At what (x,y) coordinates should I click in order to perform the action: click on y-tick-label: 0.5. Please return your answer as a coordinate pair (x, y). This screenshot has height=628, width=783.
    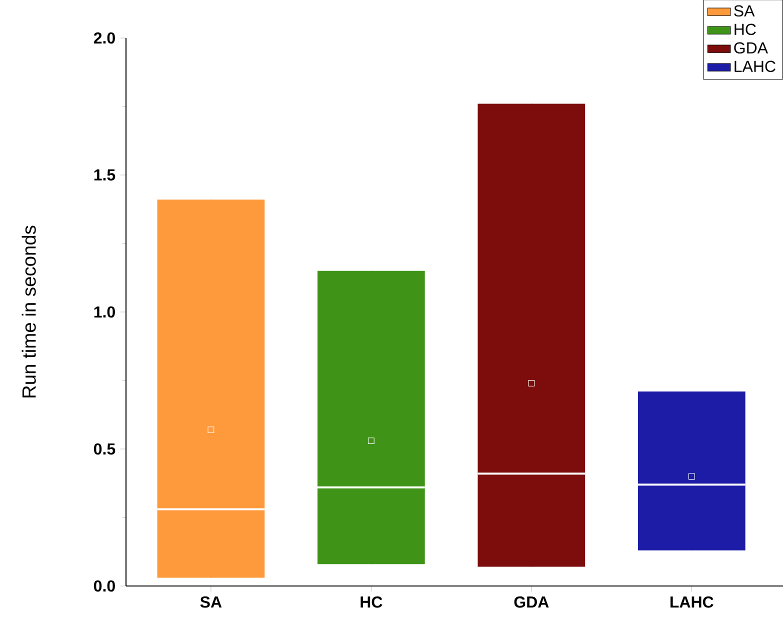
    Looking at the image, I should click on (105, 449).